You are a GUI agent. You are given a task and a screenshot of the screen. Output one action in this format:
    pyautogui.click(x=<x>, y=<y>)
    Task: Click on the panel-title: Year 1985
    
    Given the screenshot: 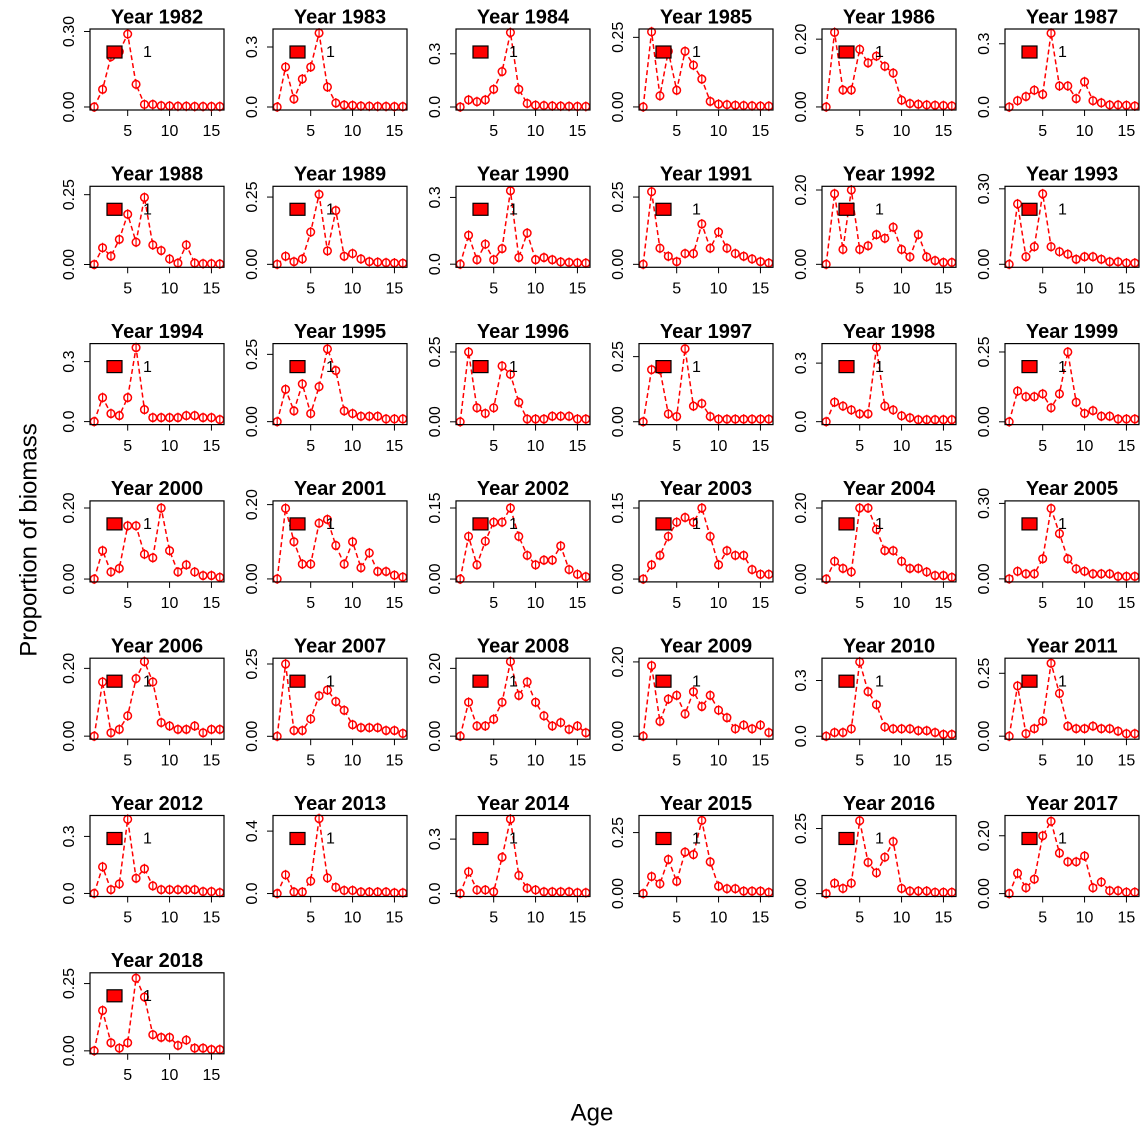 What is the action you would take?
    pyautogui.click(x=706, y=17)
    